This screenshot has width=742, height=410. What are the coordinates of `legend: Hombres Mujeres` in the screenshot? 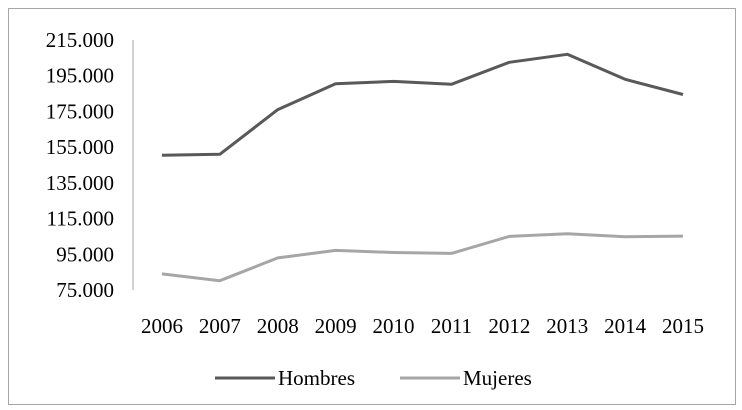 It's located at (373, 378).